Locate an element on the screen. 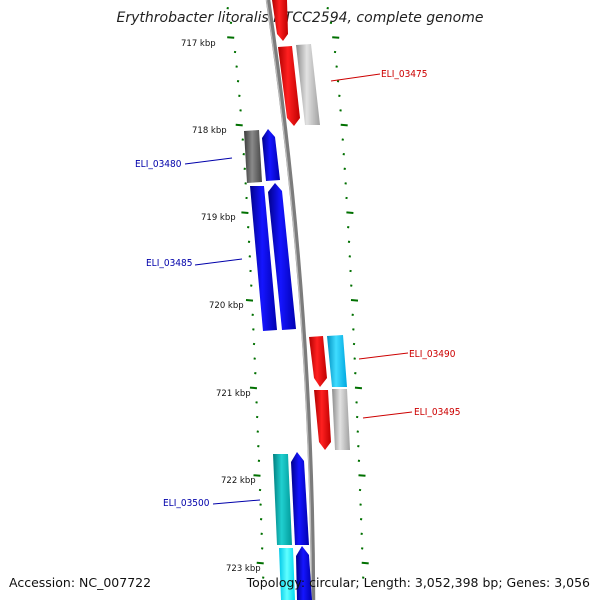 The height and width of the screenshot is (600, 600). gene-arrow-teal is located at coordinates (282, 499).